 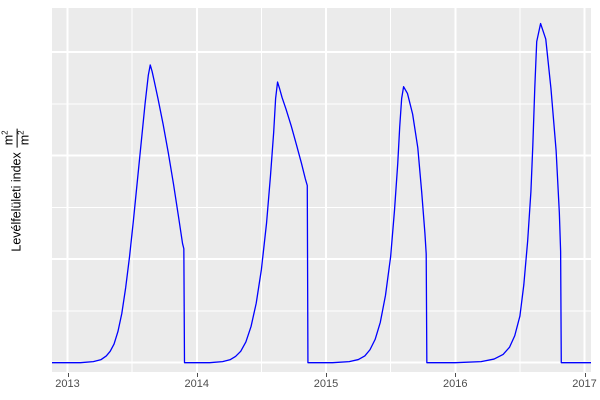 I want to click on x-tick-label: 2017, so click(x=584, y=384).